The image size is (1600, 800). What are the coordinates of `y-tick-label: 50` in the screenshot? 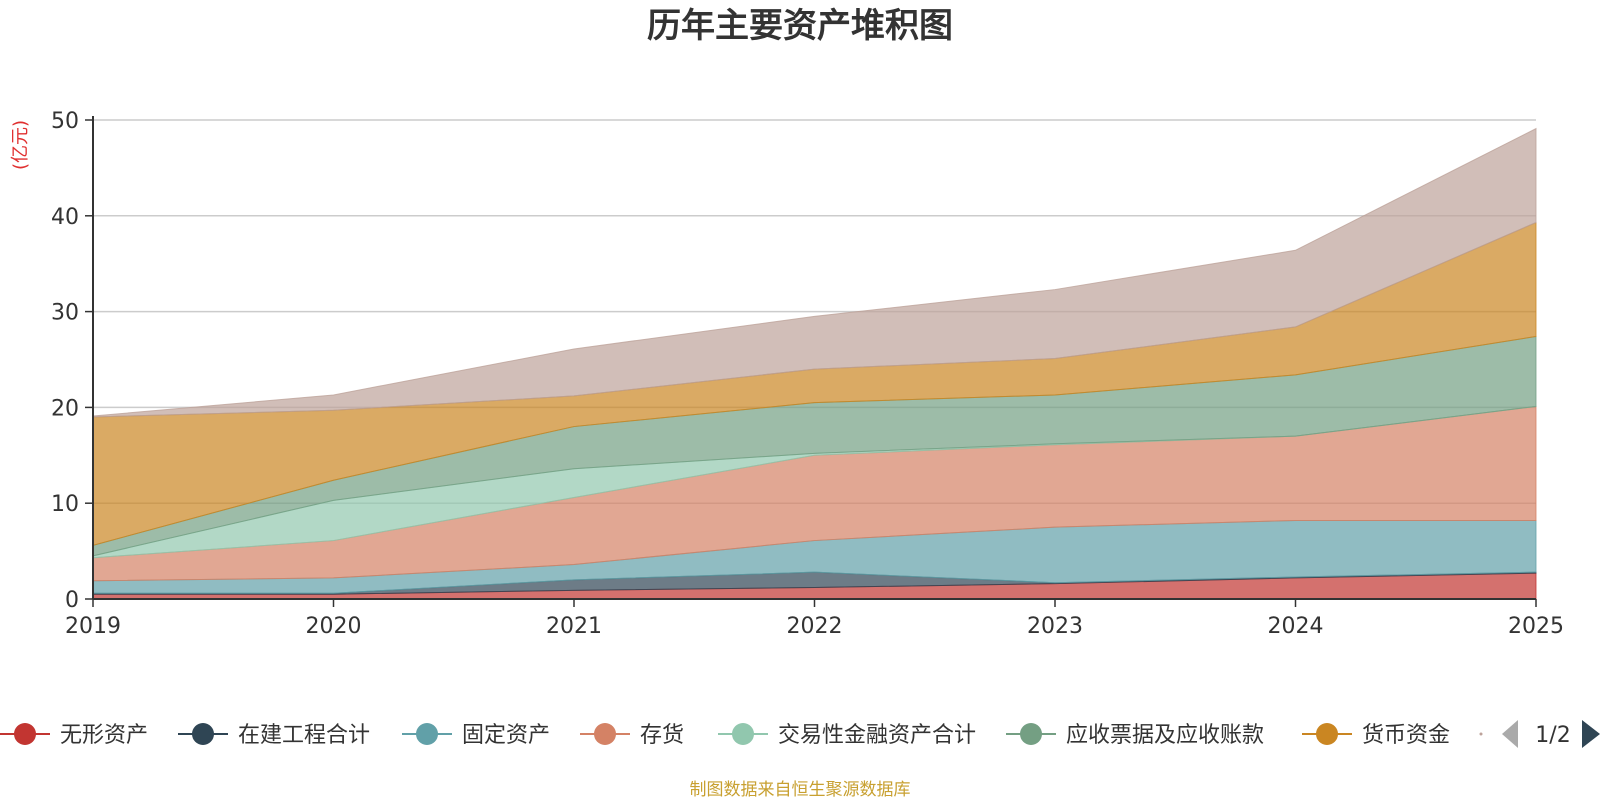 It's located at (65, 121).